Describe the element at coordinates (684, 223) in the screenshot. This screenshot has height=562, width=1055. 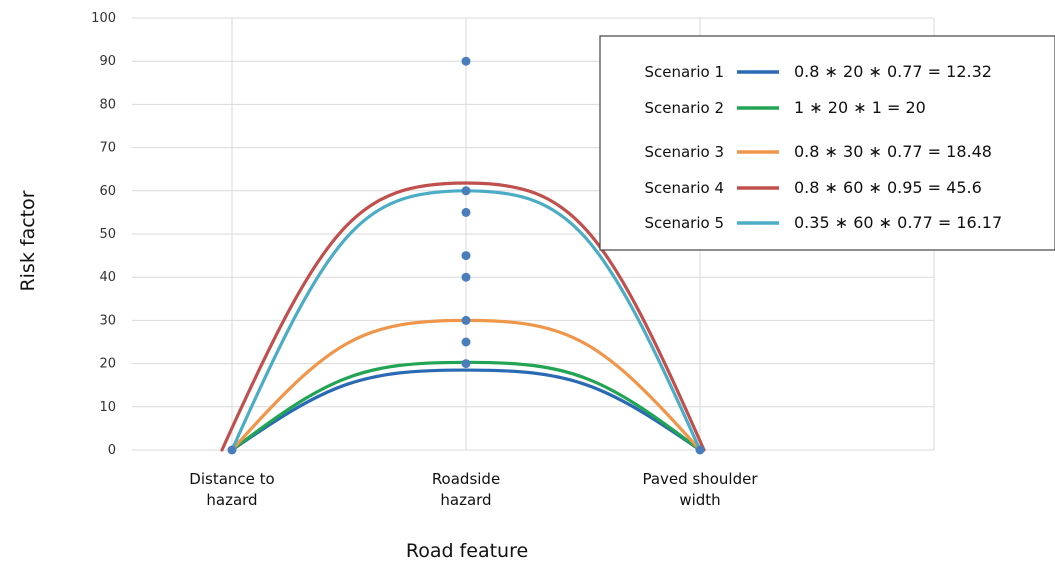
I see `legend-series-name: Scenario 5` at that location.